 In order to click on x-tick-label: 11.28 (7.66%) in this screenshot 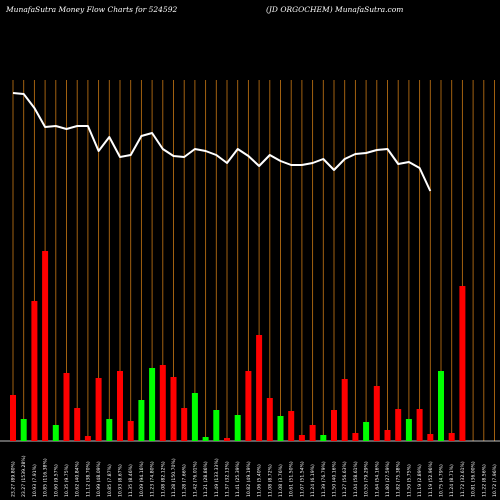, I will do `click(185, 480)`.